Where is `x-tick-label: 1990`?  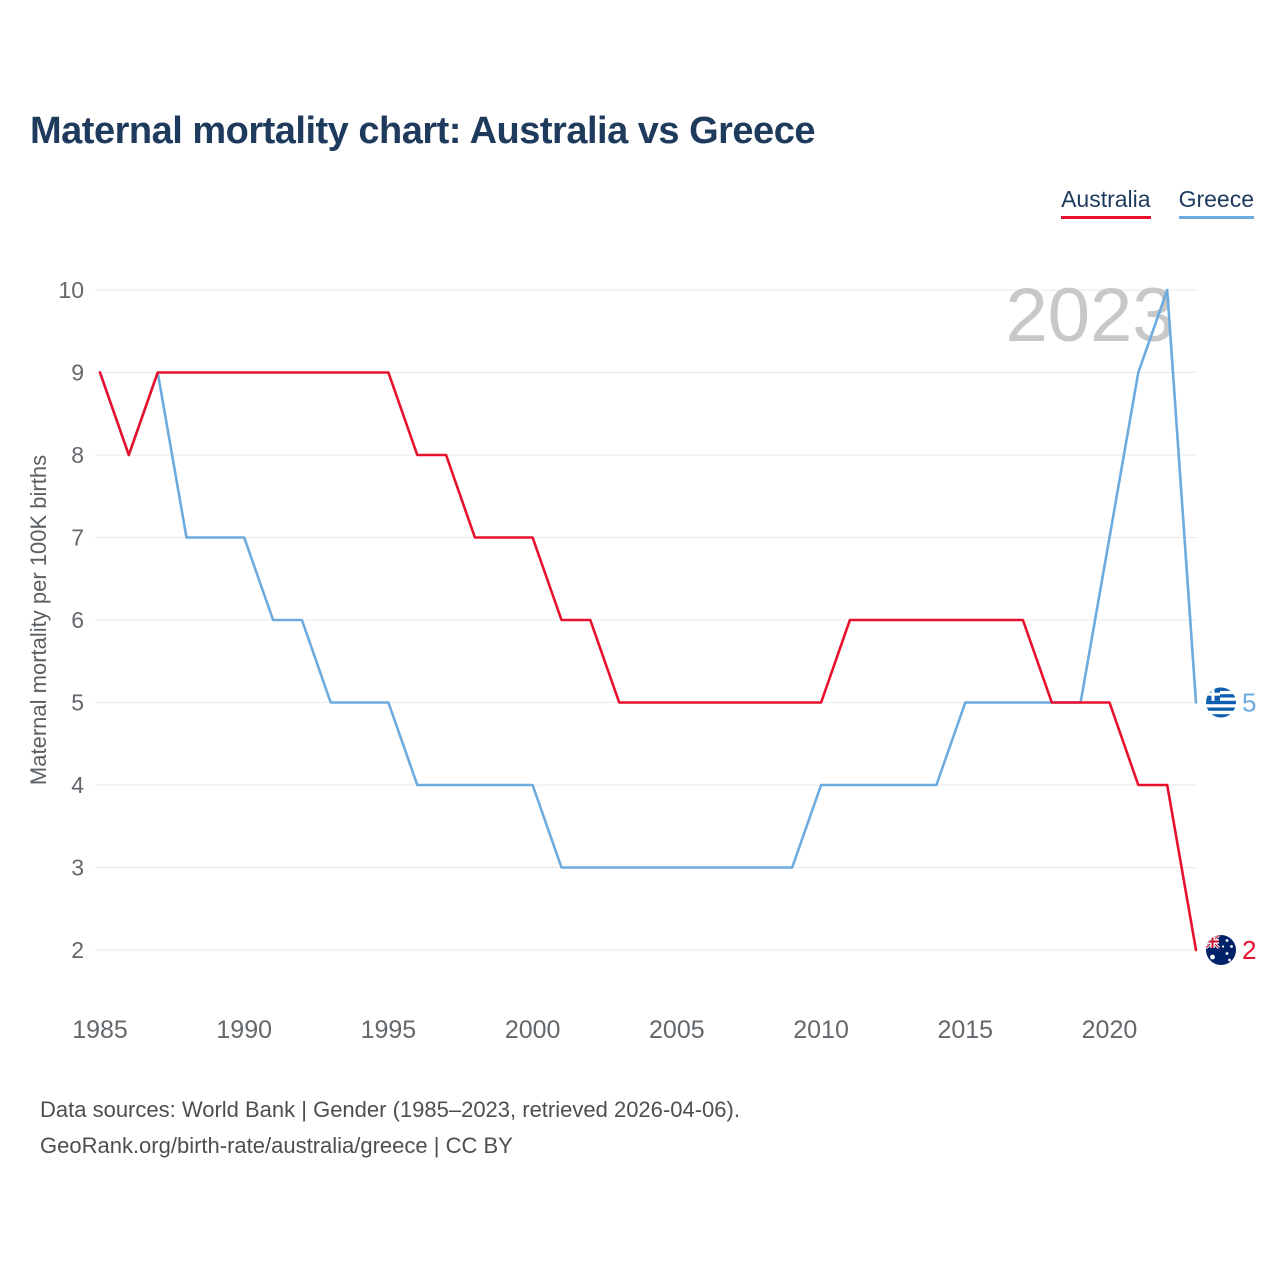 x-tick-label: 1990 is located at coordinates (244, 1030).